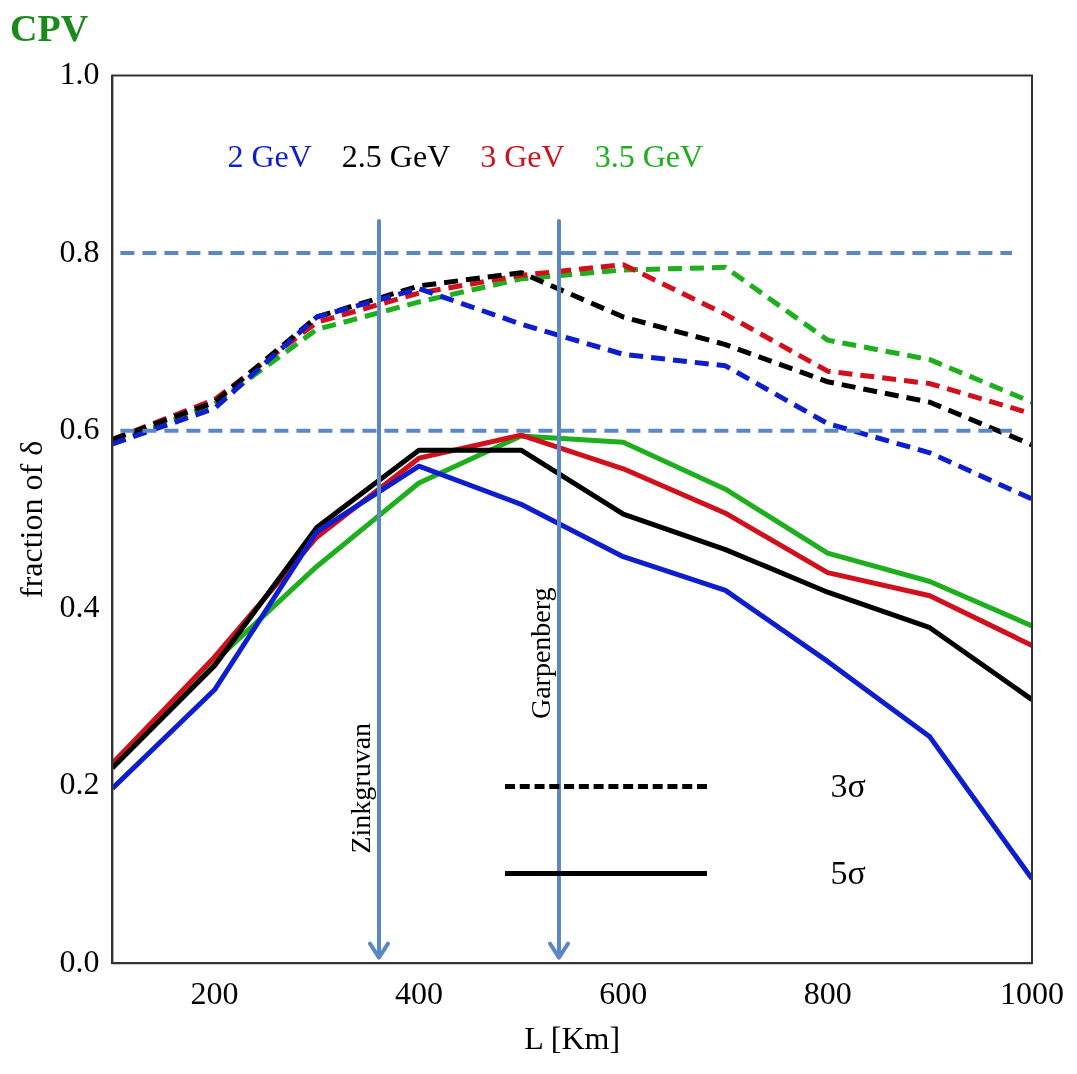  What do you see at coordinates (848, 785) in the screenshot?
I see `annotation: 3σ` at bounding box center [848, 785].